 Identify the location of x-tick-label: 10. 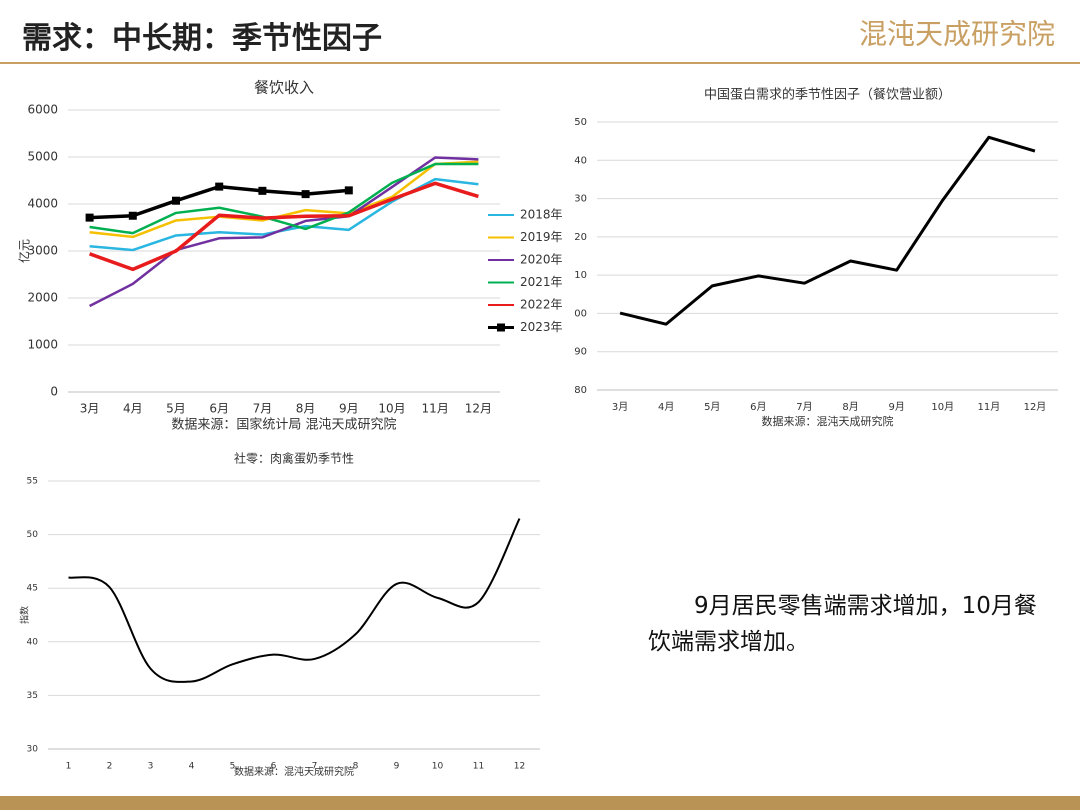
(438, 767).